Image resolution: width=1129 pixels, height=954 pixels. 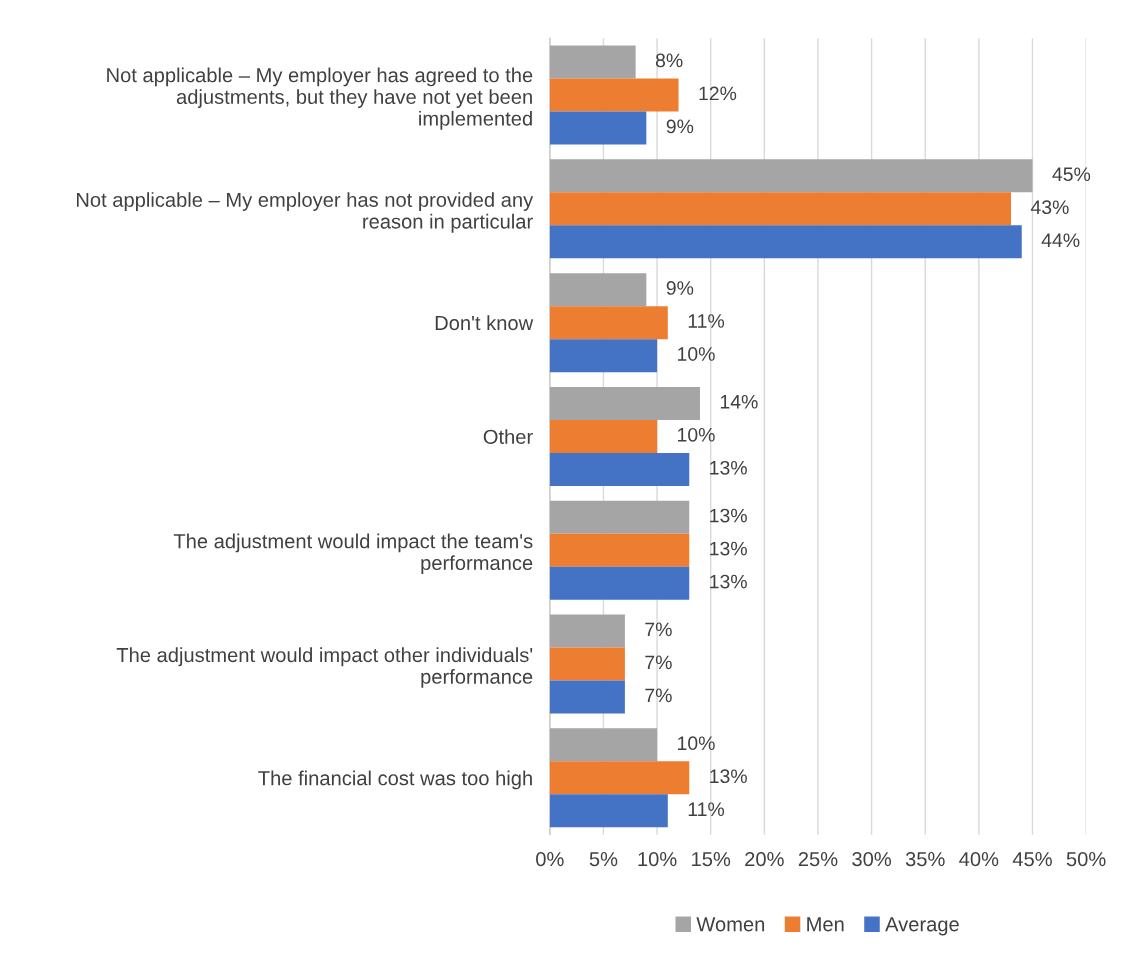 I want to click on x-tick-label: 0%, so click(x=550, y=859).